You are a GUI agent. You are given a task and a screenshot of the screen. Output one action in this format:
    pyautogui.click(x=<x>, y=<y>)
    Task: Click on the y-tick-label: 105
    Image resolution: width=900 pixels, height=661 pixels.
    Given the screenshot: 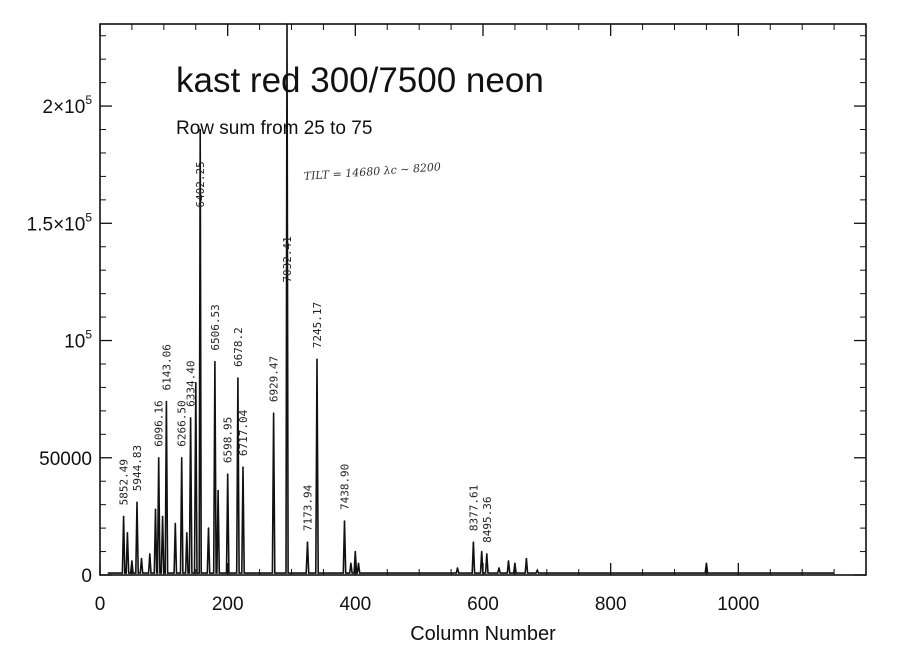 What is the action you would take?
    pyautogui.click(x=78, y=340)
    